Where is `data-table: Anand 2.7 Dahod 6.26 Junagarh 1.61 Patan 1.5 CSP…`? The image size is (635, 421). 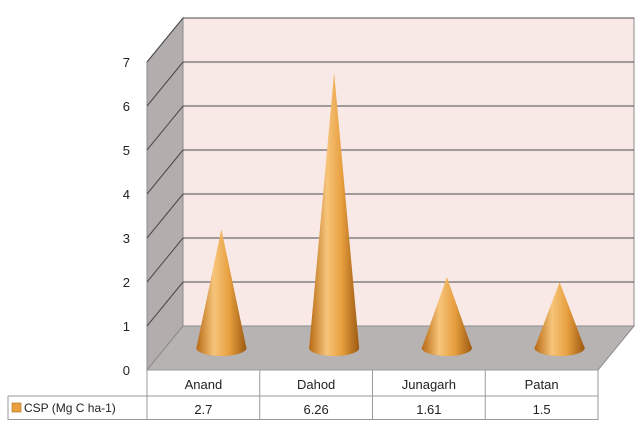
data-table: Anand 2.7 Dahod 6.26 Junagarh 1.61 Patan 1.5 CSP… is located at coordinates (303, 394).